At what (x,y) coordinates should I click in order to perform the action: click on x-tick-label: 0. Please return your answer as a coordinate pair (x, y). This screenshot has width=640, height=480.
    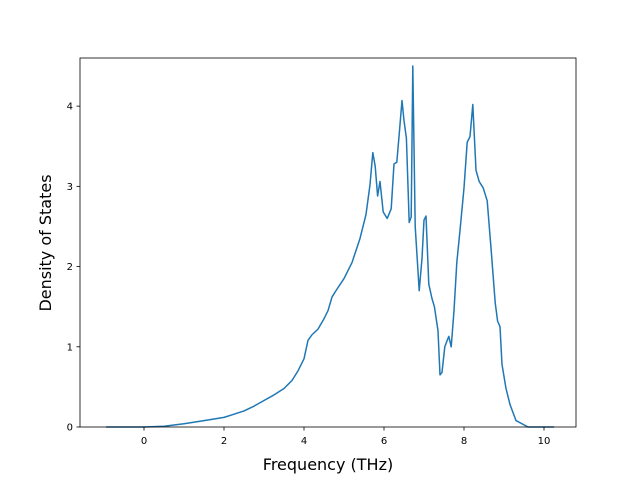
    Looking at the image, I should click on (144, 441).